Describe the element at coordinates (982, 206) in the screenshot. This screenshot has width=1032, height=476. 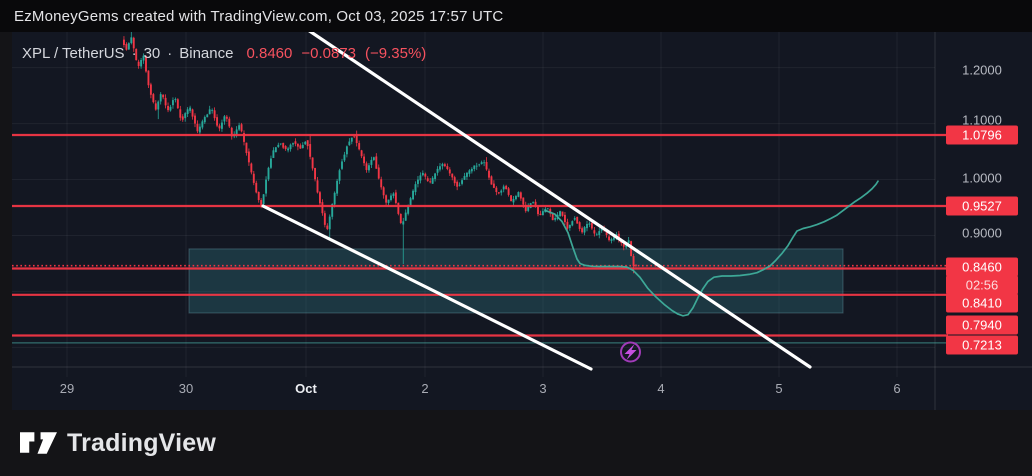
I see `price-level-label: 0.9527` at that location.